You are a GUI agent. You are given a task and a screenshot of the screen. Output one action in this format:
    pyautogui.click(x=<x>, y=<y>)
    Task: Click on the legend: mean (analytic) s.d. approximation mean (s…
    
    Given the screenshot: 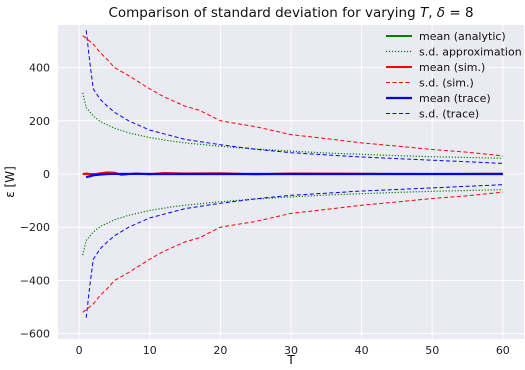 What is the action you would take?
    pyautogui.click(x=454, y=75)
    